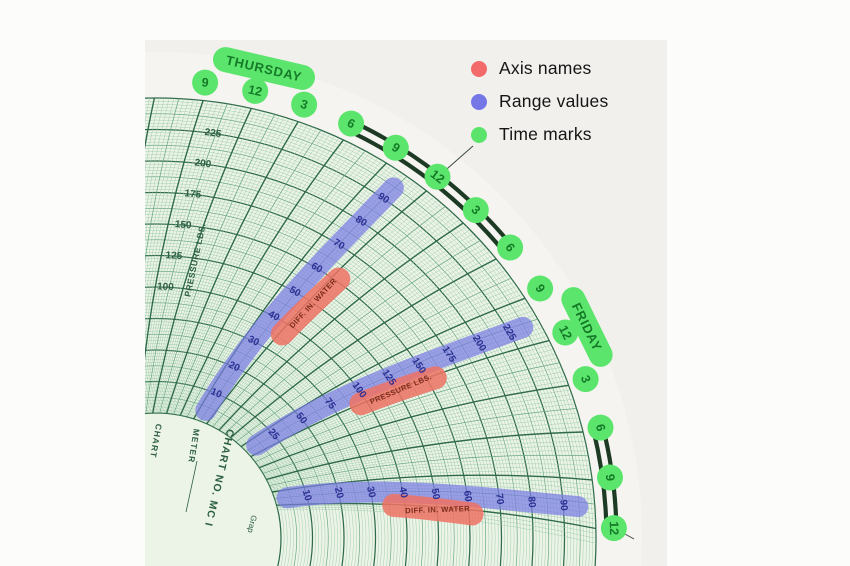  Describe the element at coordinates (213, 133) in the screenshot. I see `printed-scale-value: 225` at that location.